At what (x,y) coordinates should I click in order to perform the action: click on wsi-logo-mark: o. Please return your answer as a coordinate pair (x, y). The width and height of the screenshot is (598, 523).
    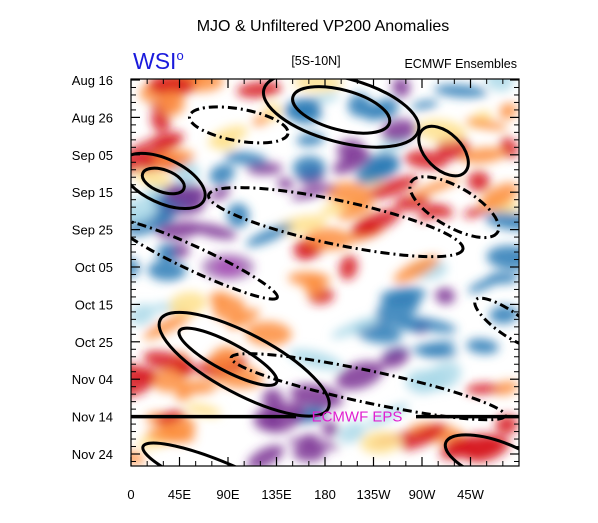
    Looking at the image, I should click on (179, 55).